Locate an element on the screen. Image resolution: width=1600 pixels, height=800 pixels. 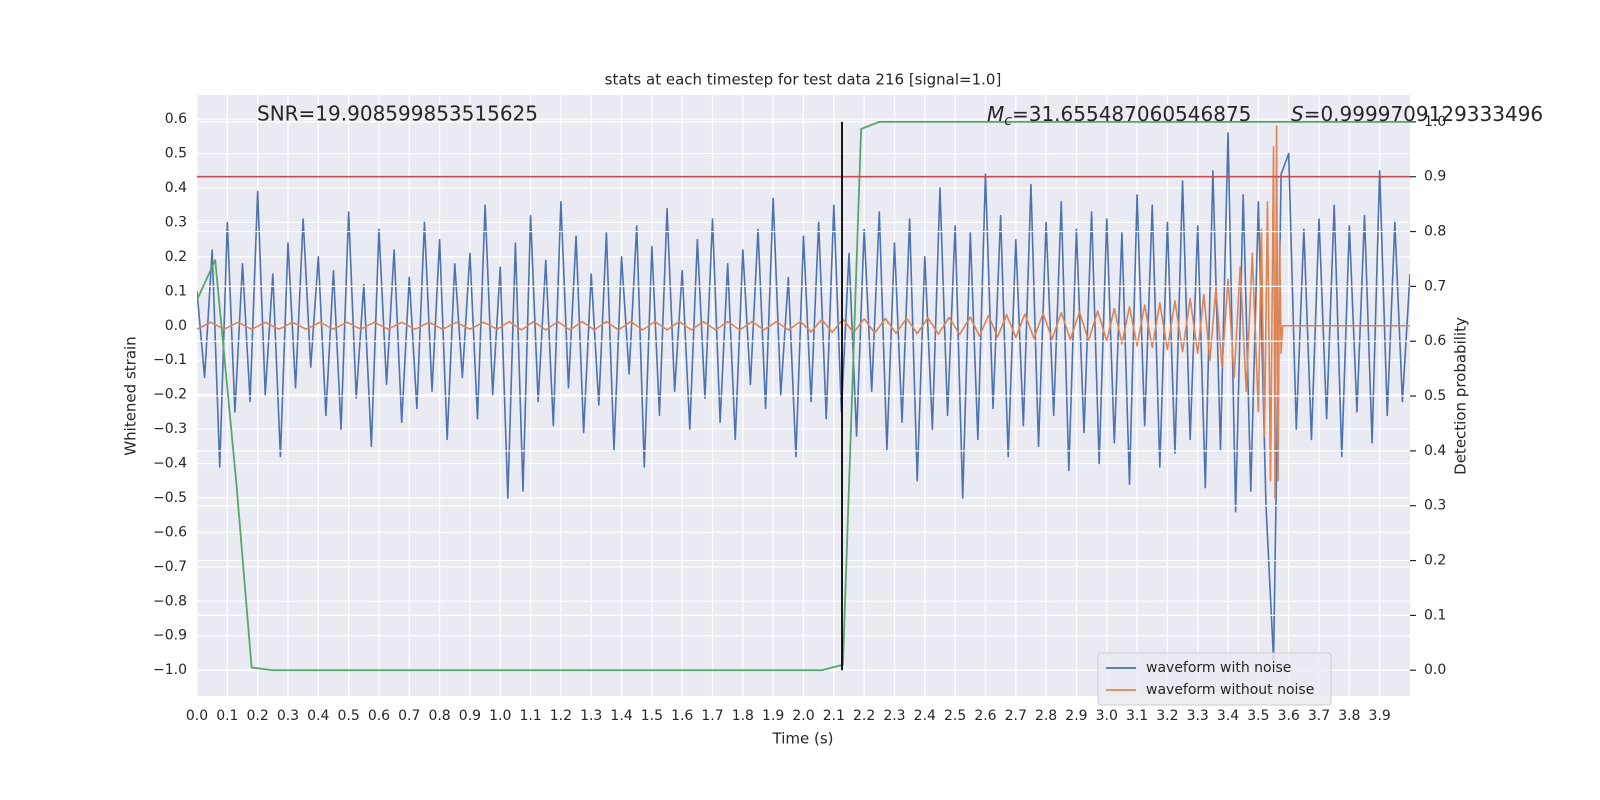
x-tick-label: 3.2 is located at coordinates (1167, 716).